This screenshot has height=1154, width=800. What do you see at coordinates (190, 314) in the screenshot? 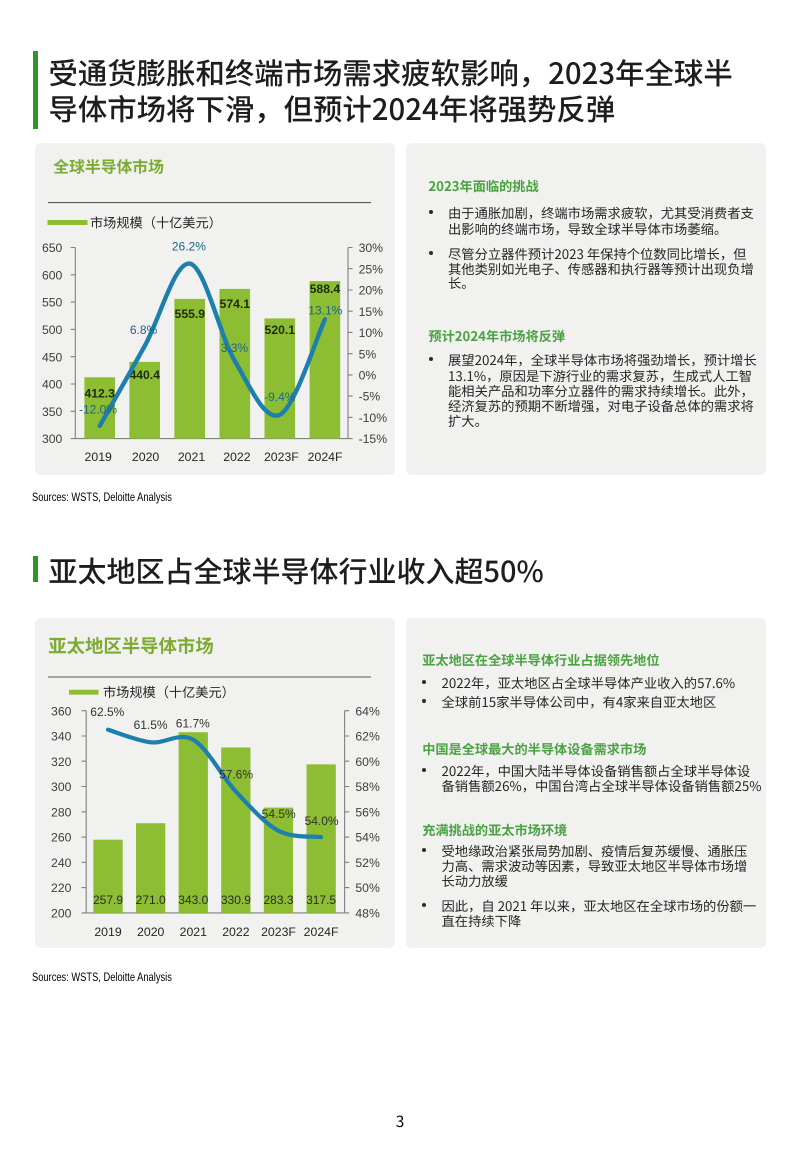
I see `svg-text: 555.9` at bounding box center [190, 314].